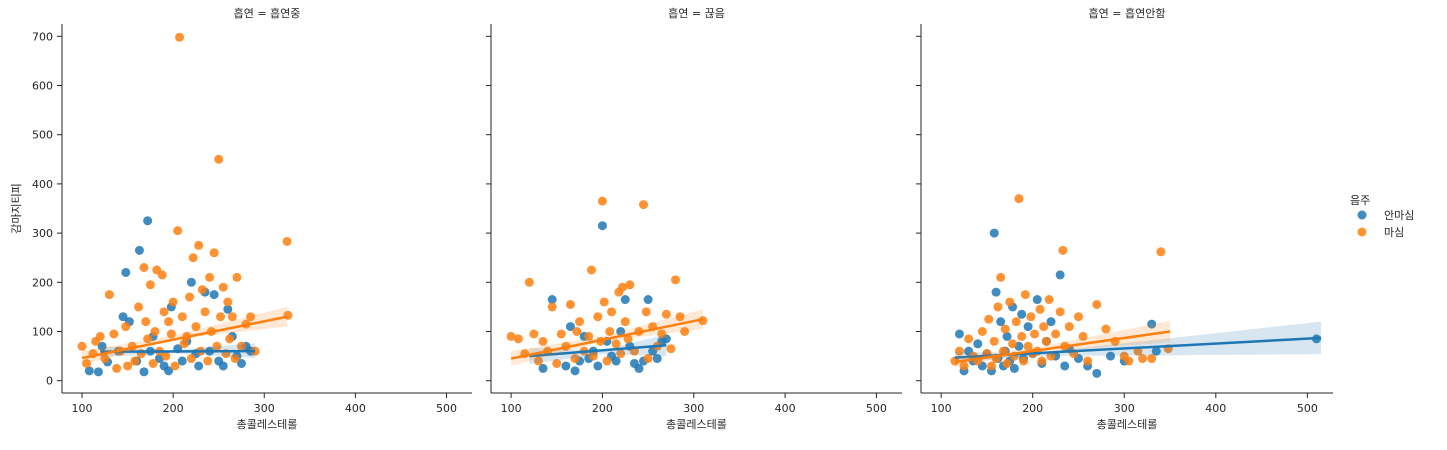 This screenshot has height=450, width=1447. I want to click on x-tick-label: 100, so click(941, 408).